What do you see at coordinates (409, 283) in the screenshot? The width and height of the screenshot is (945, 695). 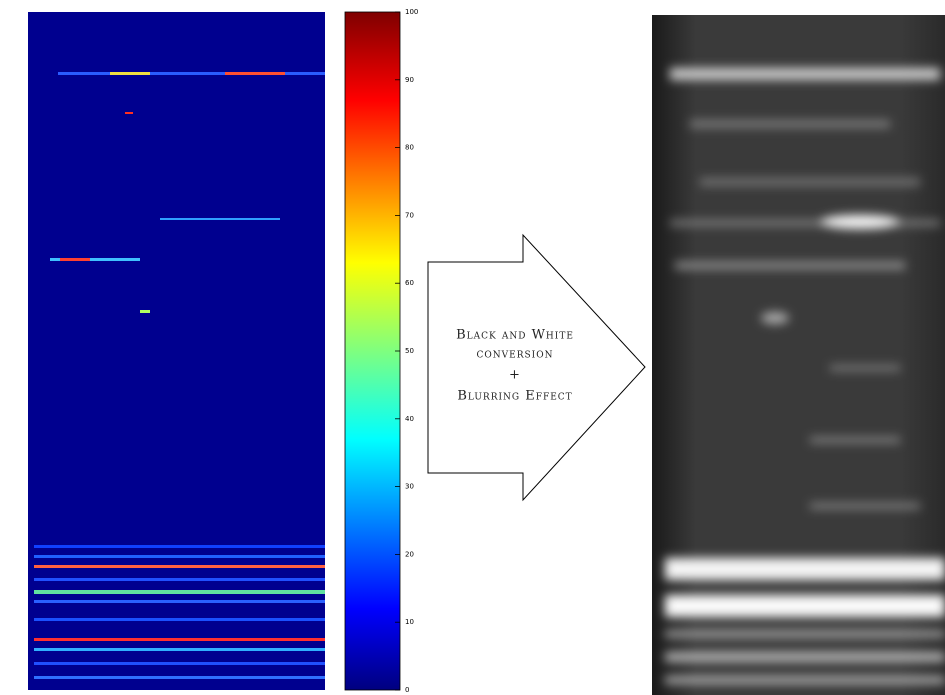 I see `tick-label: 60` at bounding box center [409, 283].